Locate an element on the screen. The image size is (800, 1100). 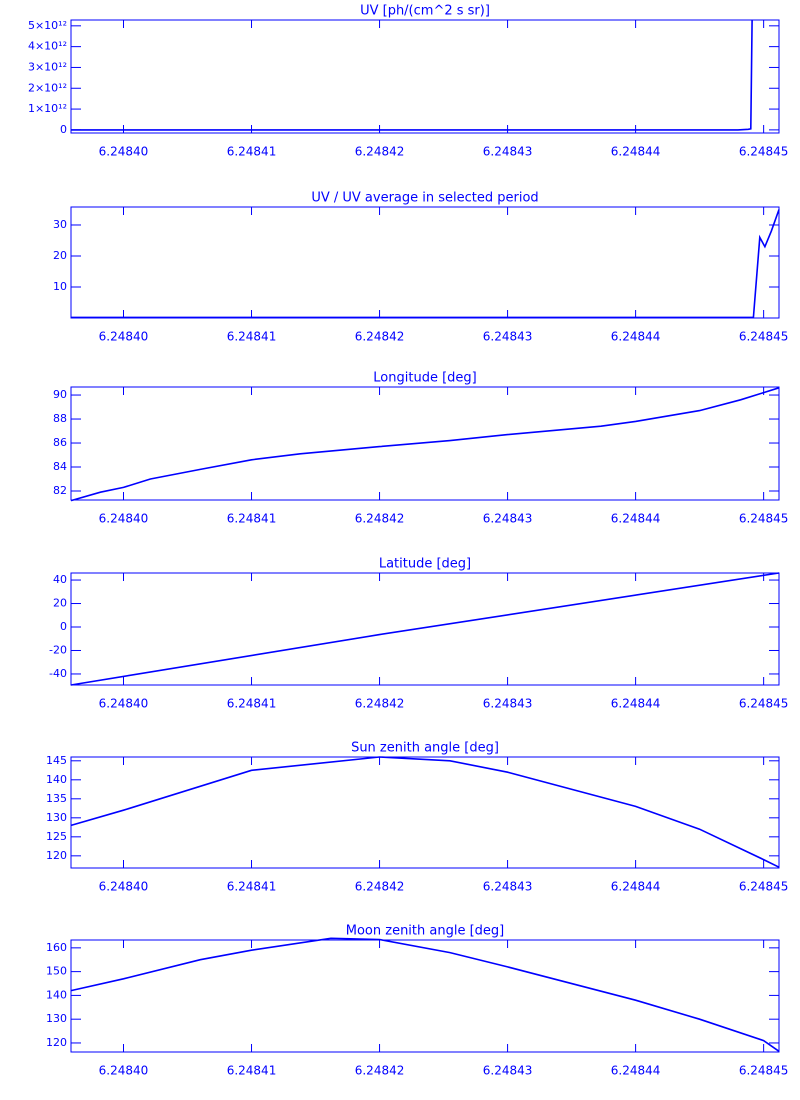
y-tick-label: 90 is located at coordinates (60, 394).